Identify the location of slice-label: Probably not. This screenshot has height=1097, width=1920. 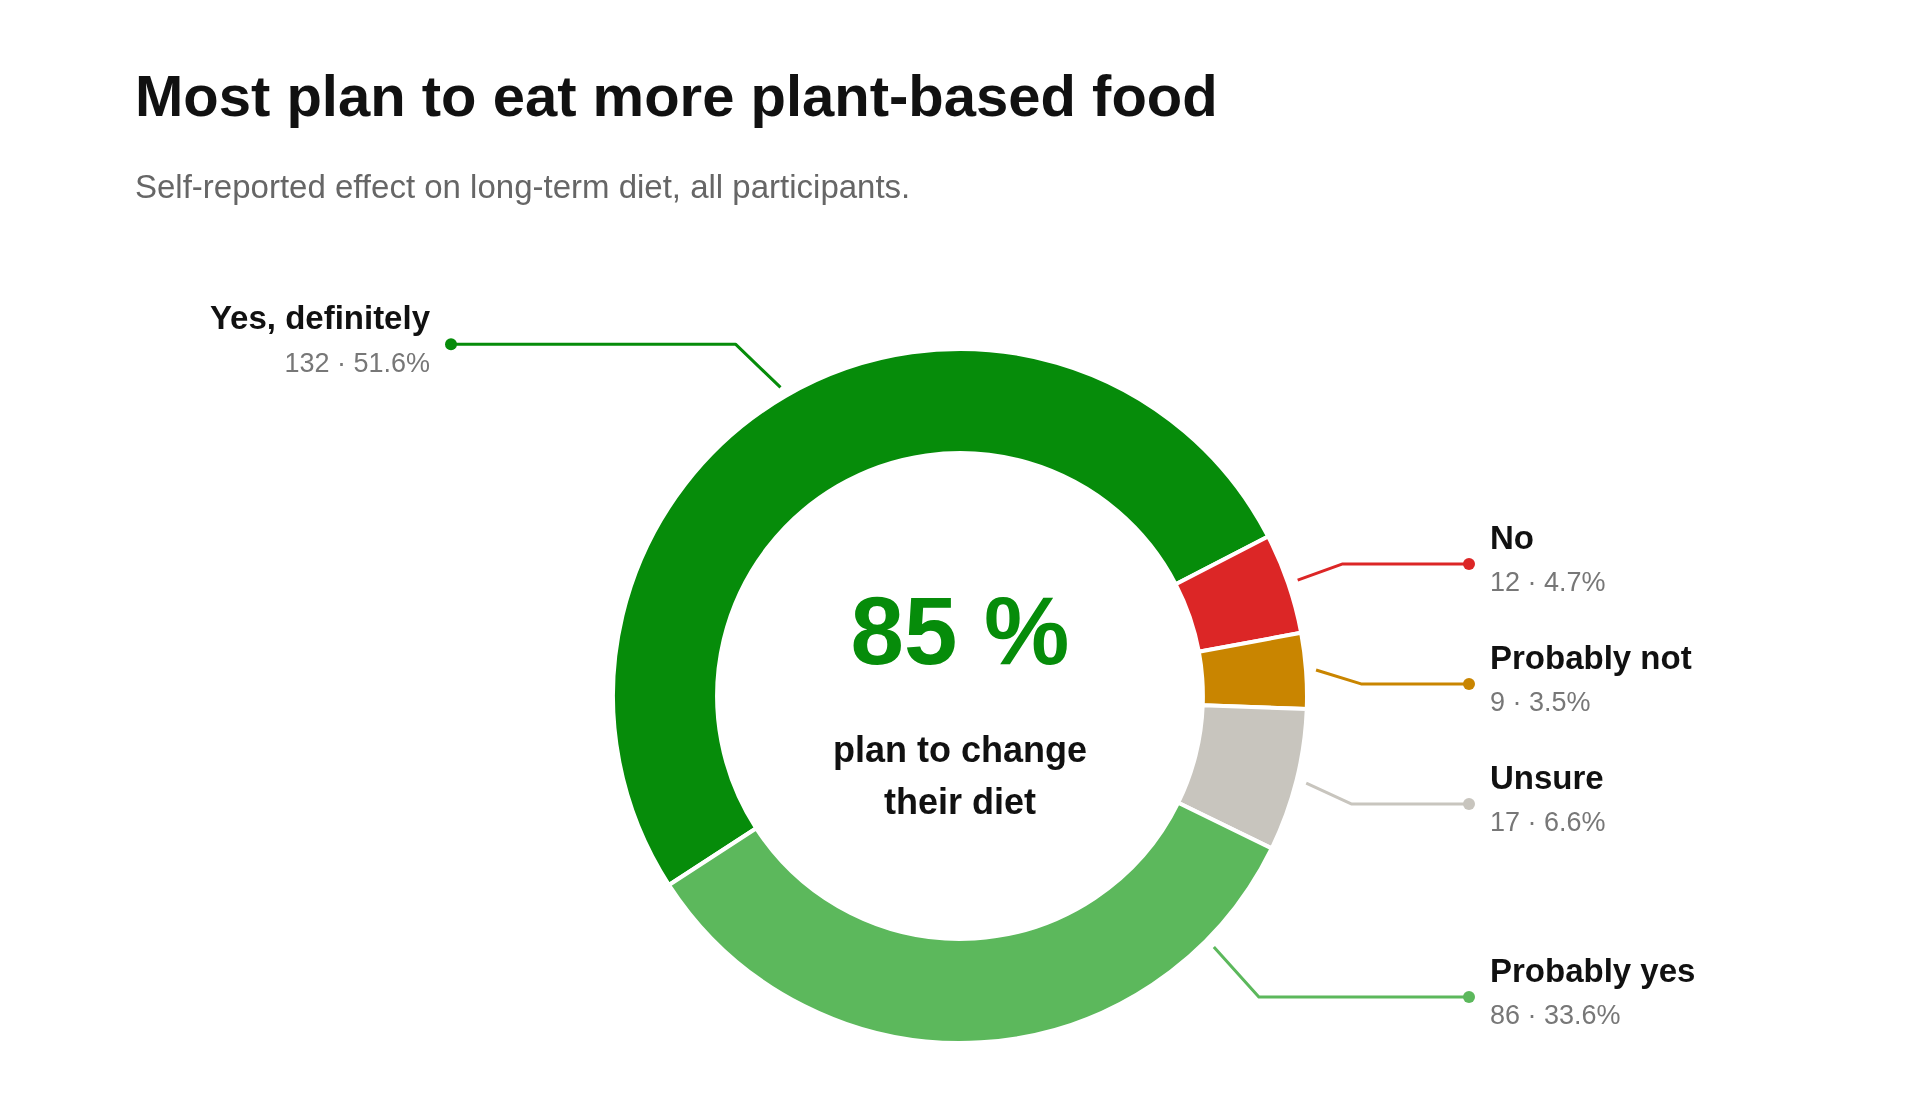
(1591, 658).